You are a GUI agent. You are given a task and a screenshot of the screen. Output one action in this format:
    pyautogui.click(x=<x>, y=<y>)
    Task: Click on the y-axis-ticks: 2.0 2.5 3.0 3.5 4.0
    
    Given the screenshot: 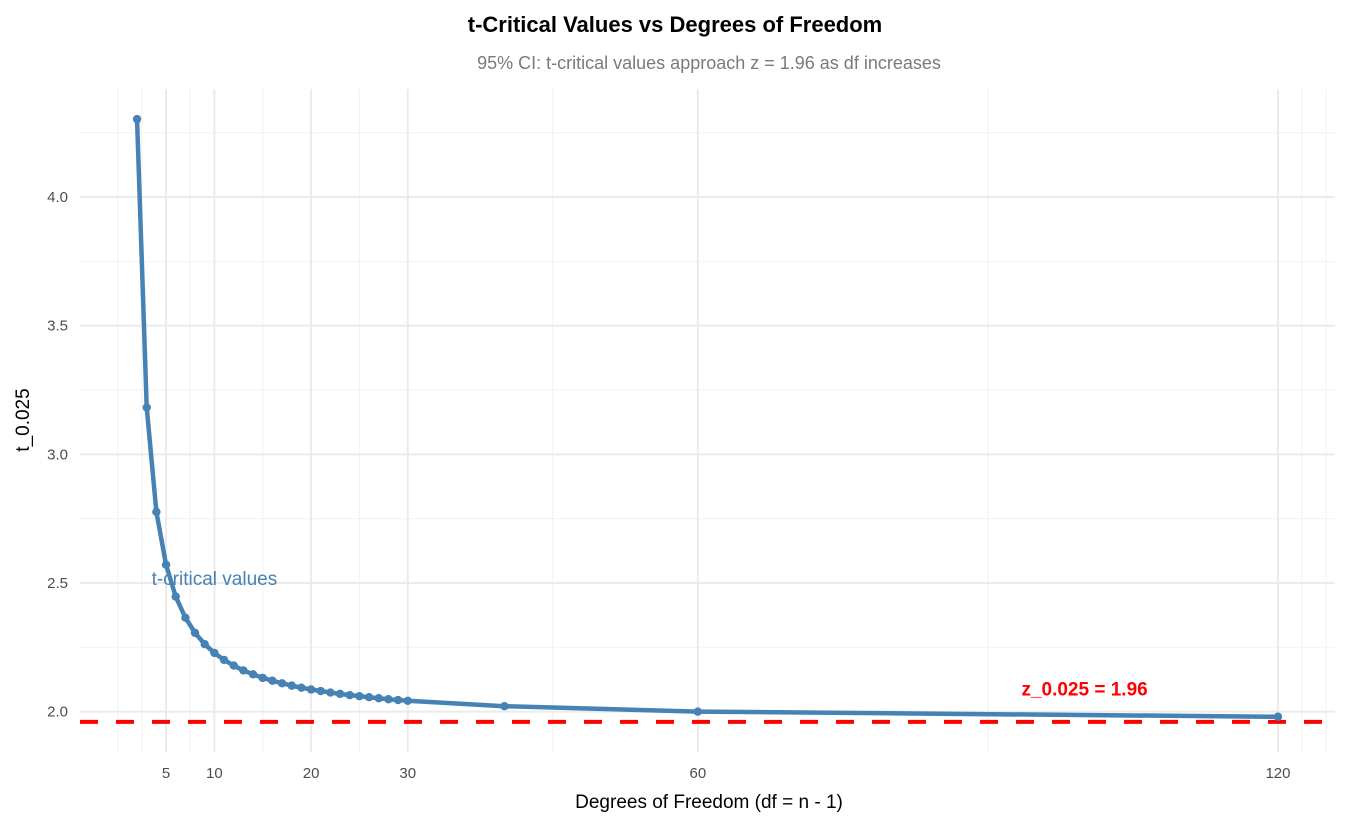 What is the action you would take?
    pyautogui.click(x=57, y=455)
    